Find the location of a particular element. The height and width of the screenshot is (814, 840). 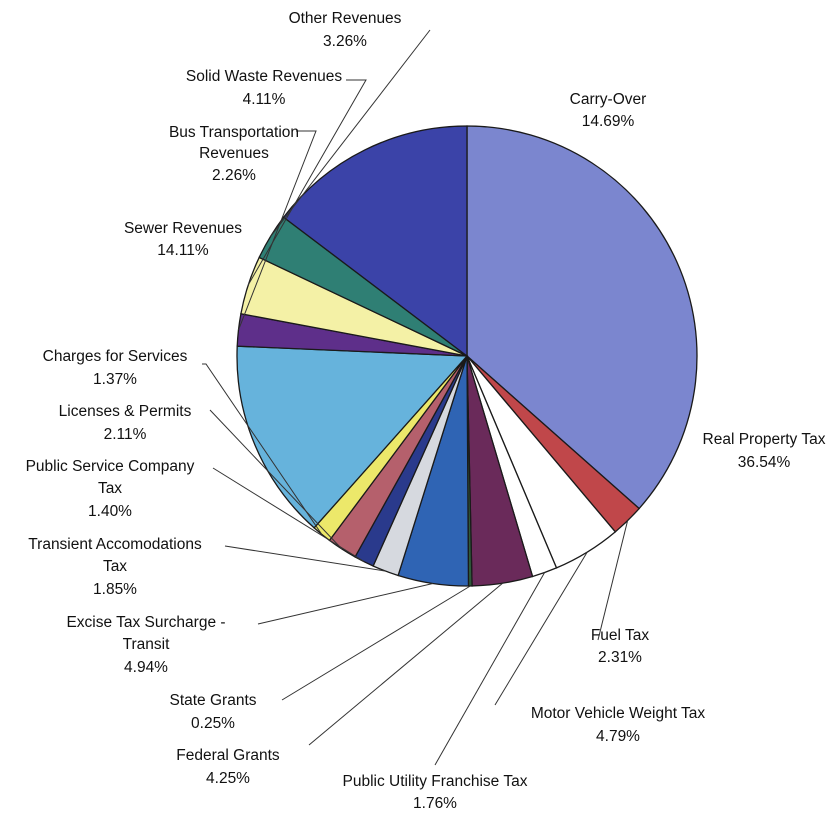

slice-label-motor-vehicle-weight: Motor Vehicle Weight Tax is located at coordinates (618, 713).